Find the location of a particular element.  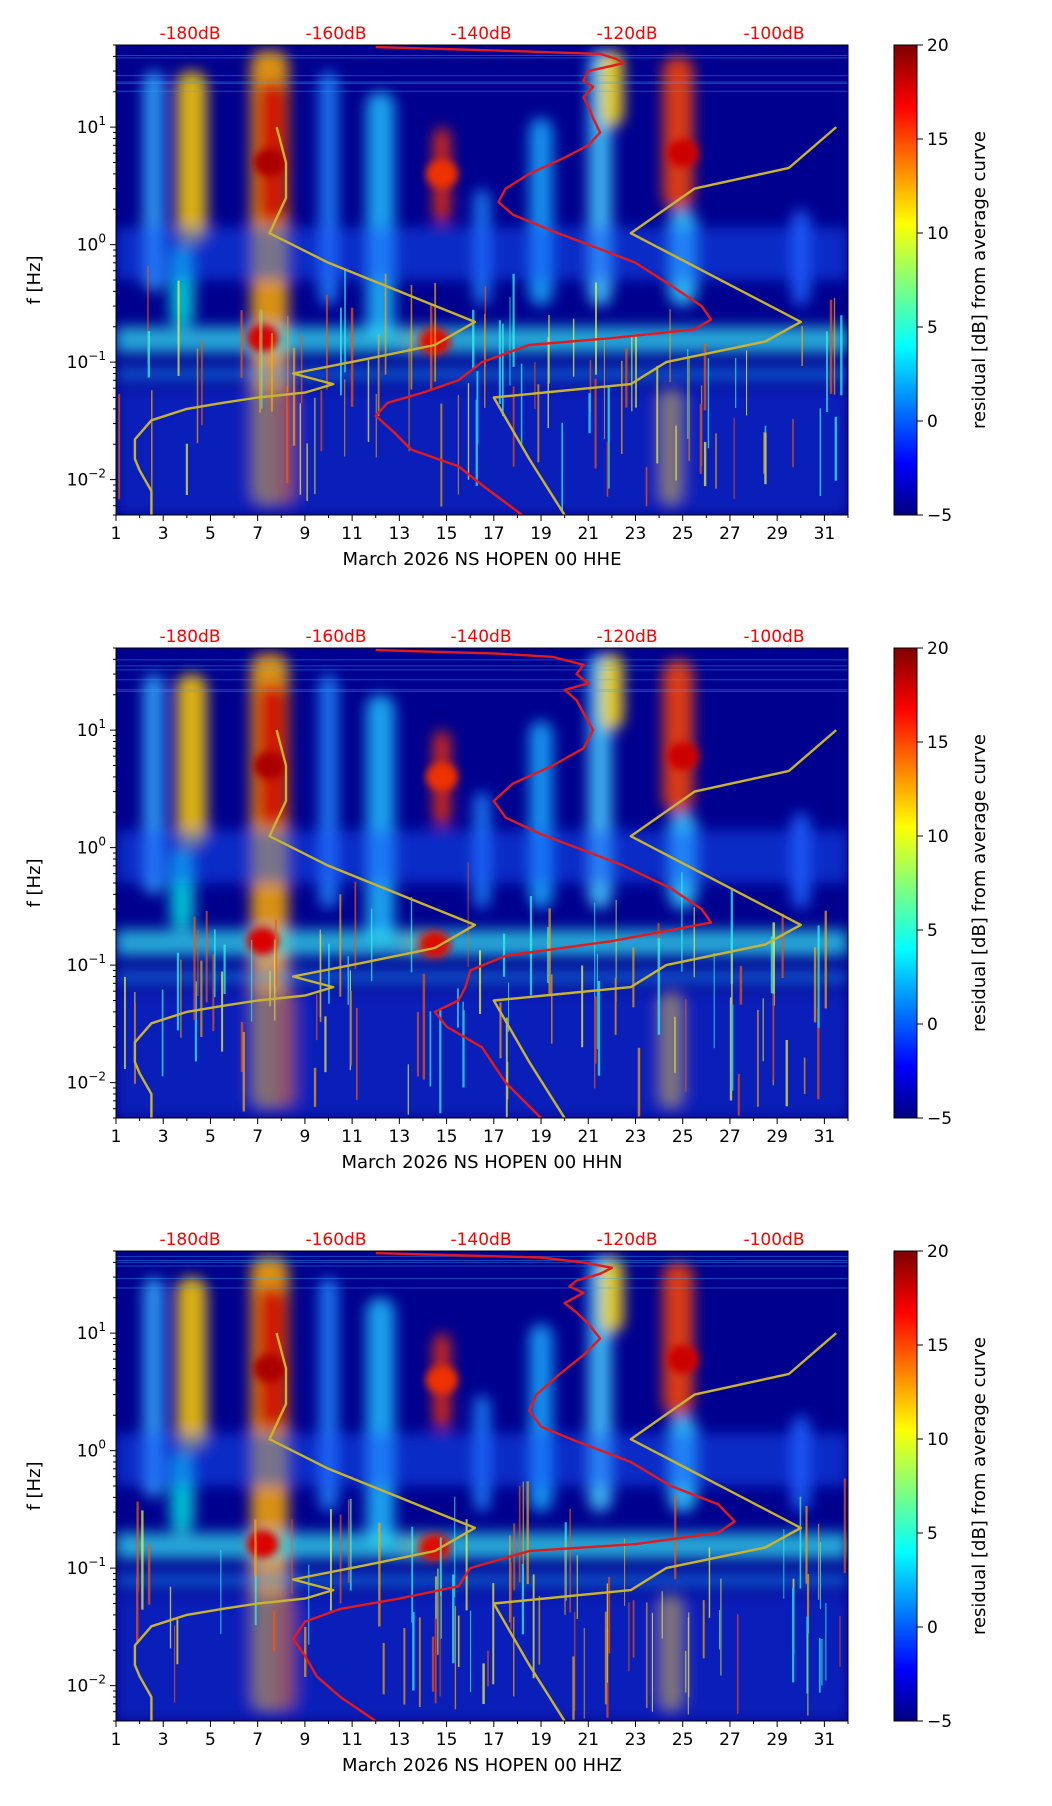

model-curve-low is located at coordinates (305, 320).